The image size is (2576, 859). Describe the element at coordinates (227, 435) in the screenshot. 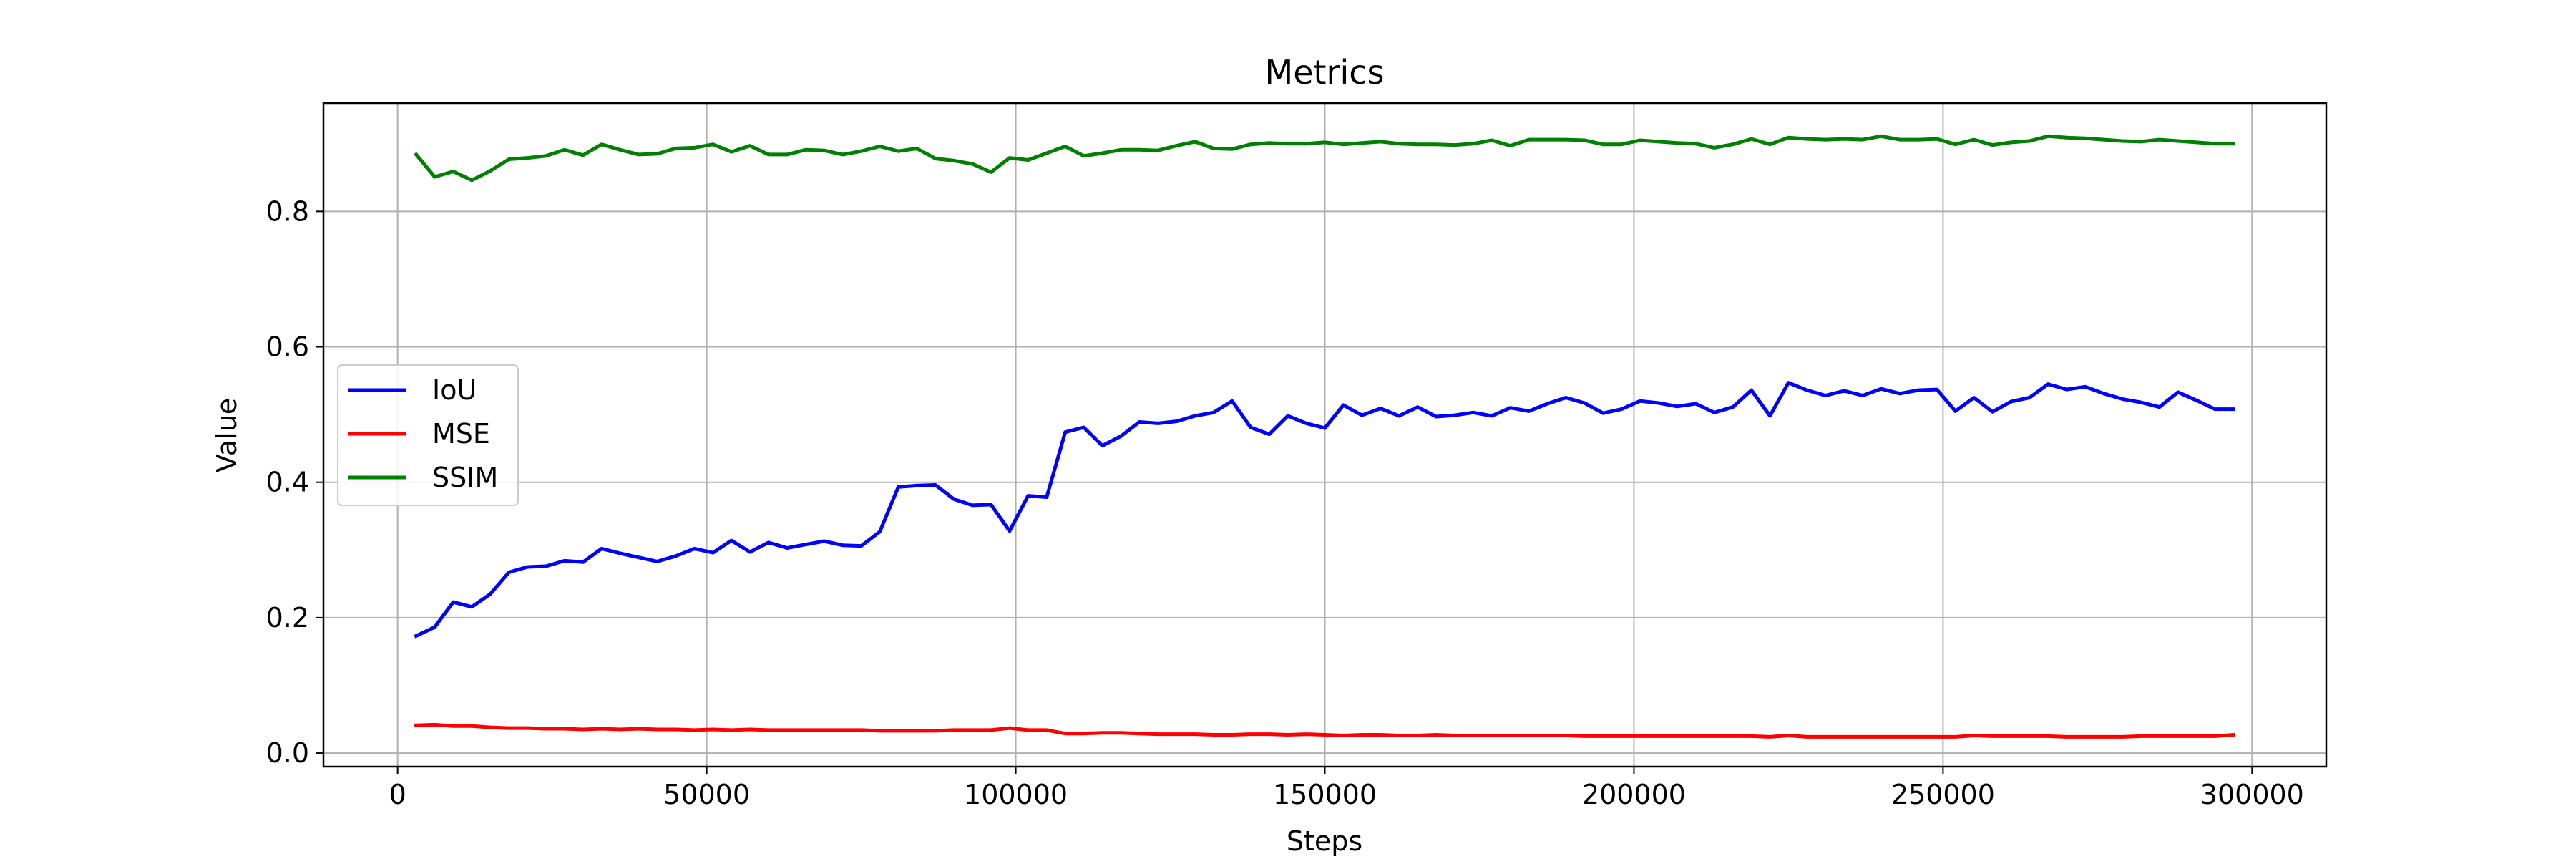

I see `y-axis-label: Value` at that location.